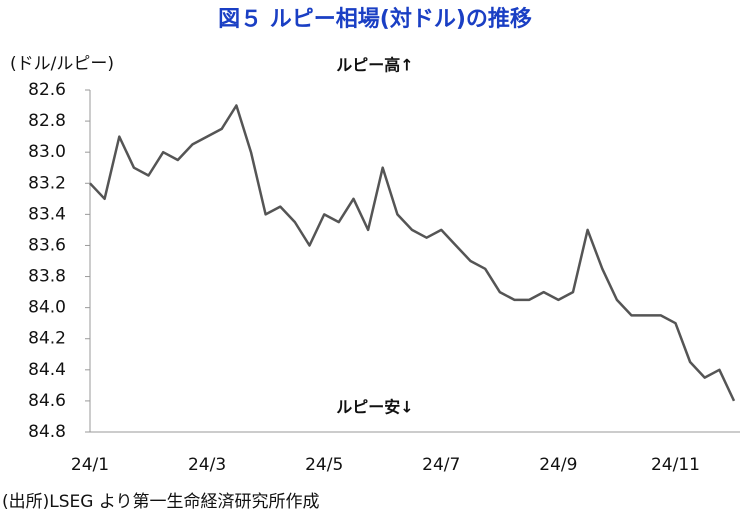 This screenshot has width=751, height=520. Describe the element at coordinates (47, 401) in the screenshot. I see `y-tick-label: 84.6` at that location.